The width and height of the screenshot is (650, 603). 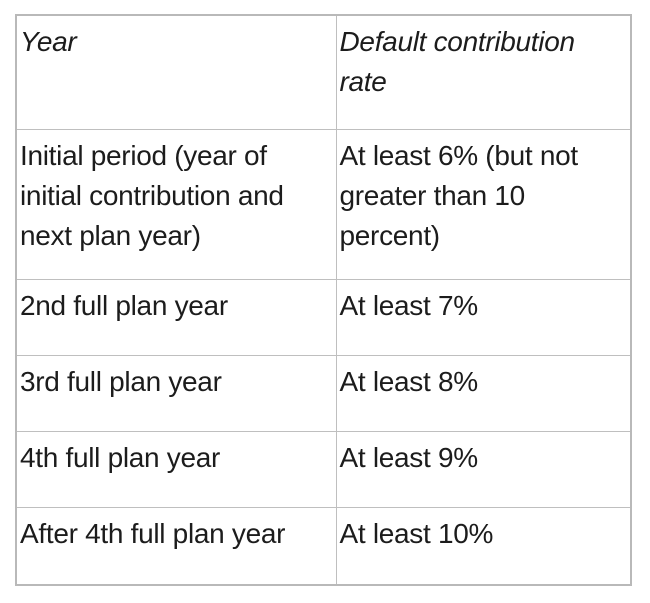 What do you see at coordinates (483, 393) in the screenshot?
I see `rate-cell: At least 8%` at bounding box center [483, 393].